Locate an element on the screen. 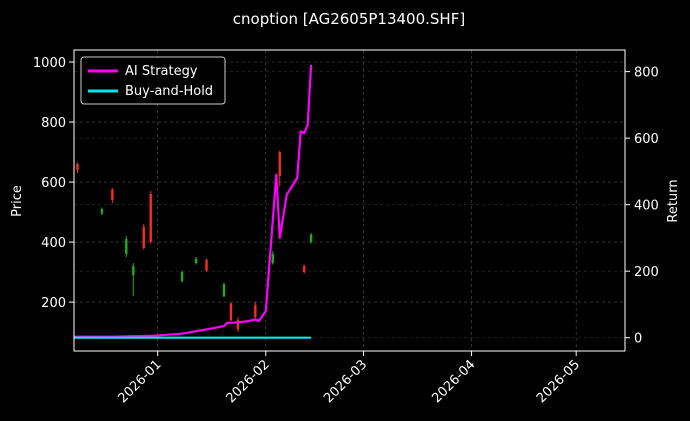  x-tick-label: 2026-01 is located at coordinates (140, 381).